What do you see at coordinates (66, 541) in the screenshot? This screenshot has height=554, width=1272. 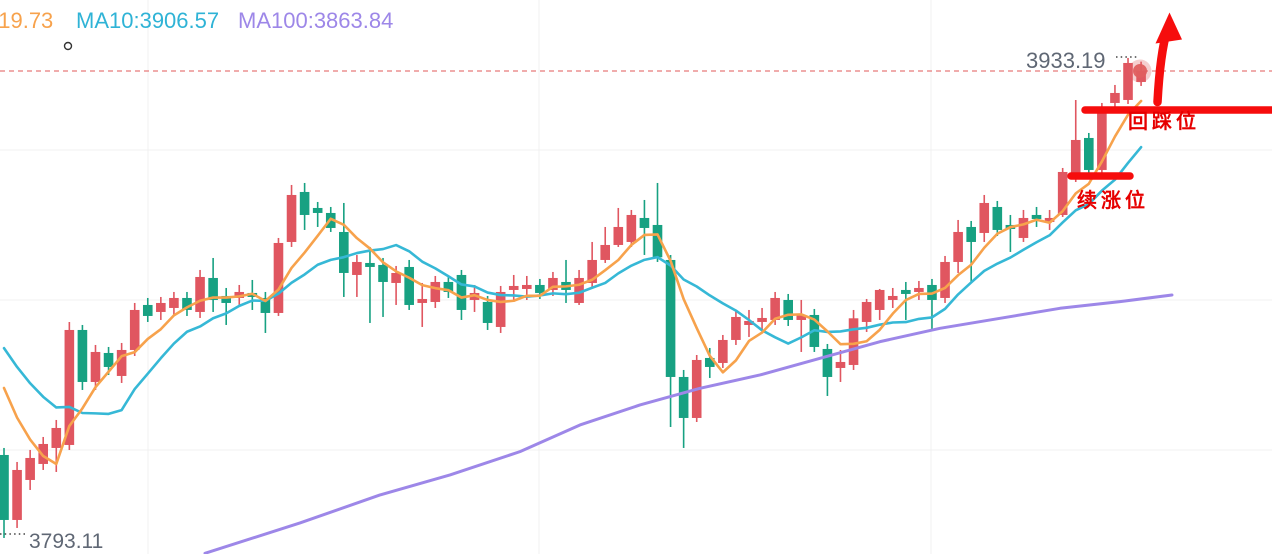 I see `low-price-label: 3793.11` at bounding box center [66, 541].